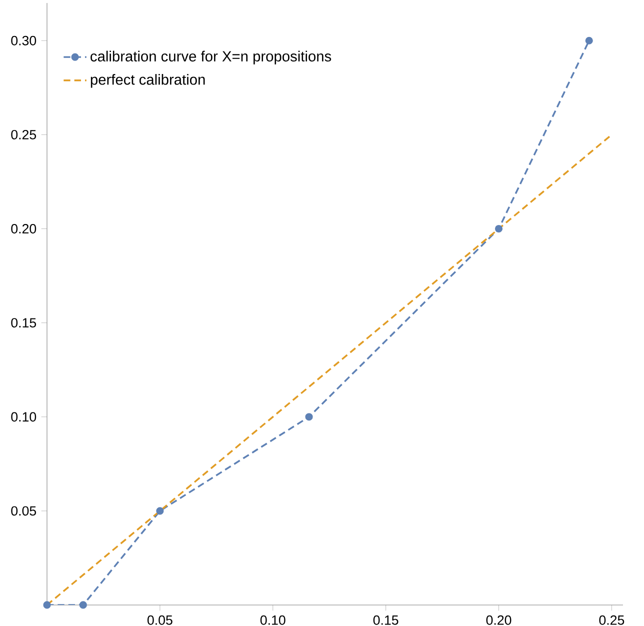 Image resolution: width=644 pixels, height=626 pixels. Describe the element at coordinates (23, 417) in the screenshot. I see `y-tick-label: 0.10` at that location.